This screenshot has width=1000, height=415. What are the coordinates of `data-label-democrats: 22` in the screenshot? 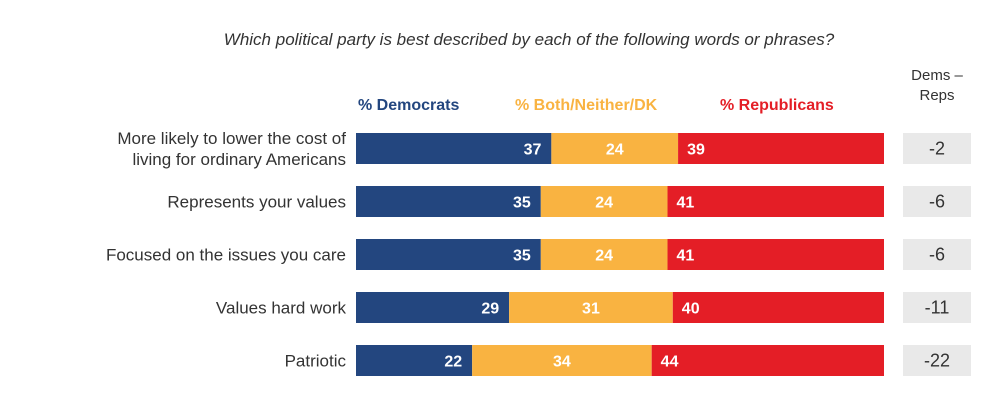 It's located at (453, 362).